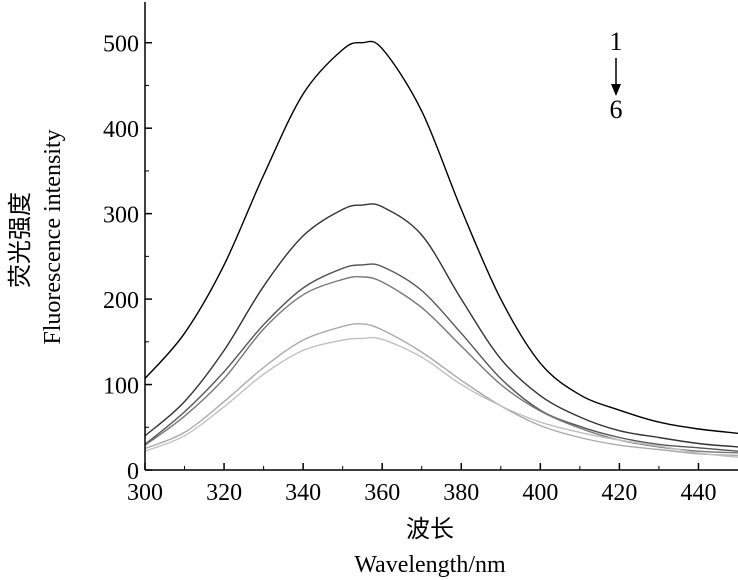  What do you see at coordinates (616, 109) in the screenshot?
I see `annotation-end: 6` at bounding box center [616, 109].